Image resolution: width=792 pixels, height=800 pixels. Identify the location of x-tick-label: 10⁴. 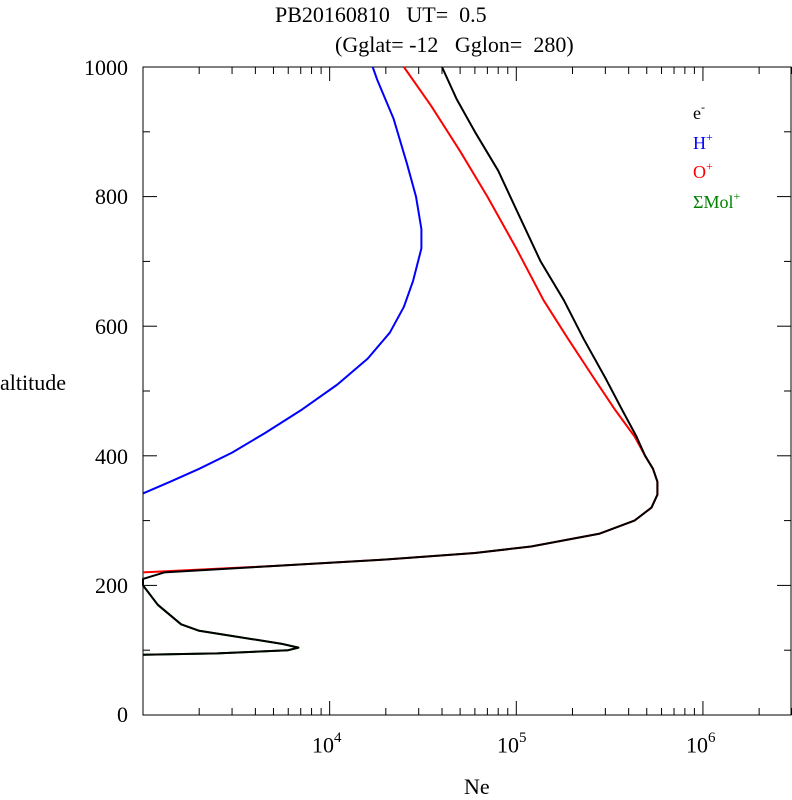
(327, 744).